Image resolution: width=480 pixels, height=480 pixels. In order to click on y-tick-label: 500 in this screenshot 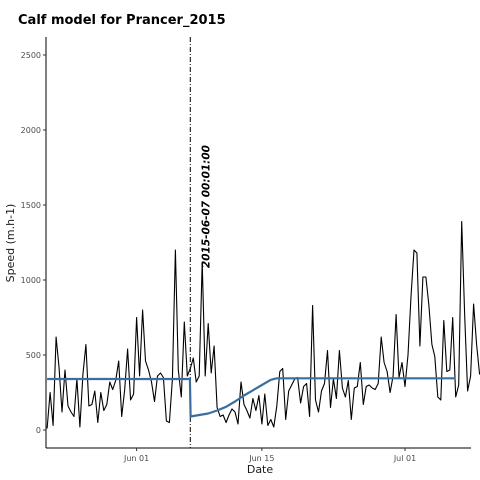, I will do `click(33, 355)`.